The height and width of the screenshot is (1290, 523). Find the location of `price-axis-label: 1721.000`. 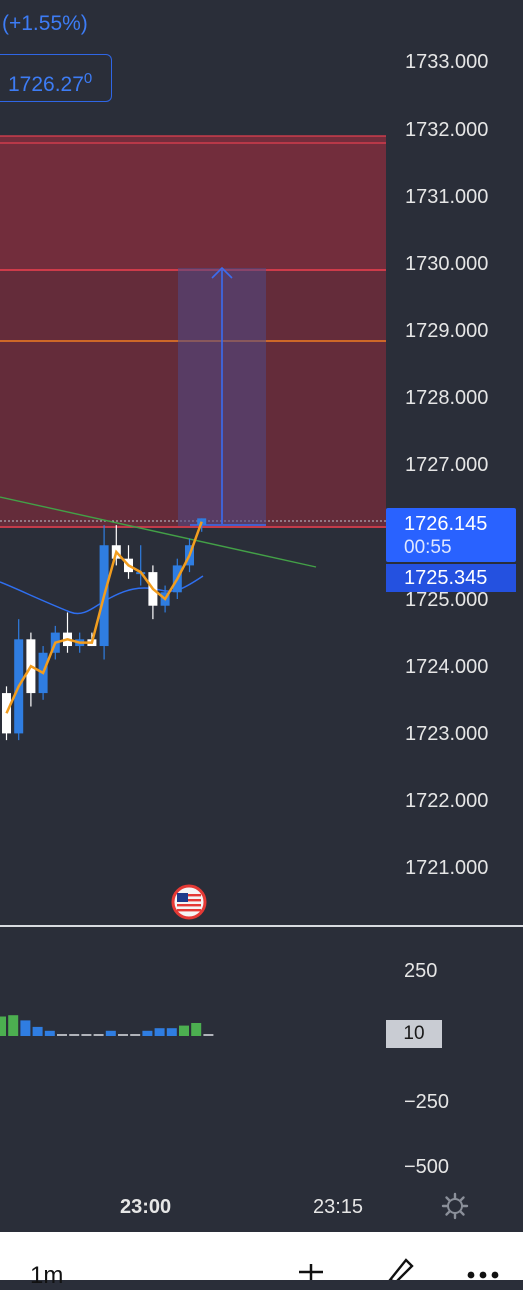

price-axis-label: 1721.000 is located at coordinates (447, 868).